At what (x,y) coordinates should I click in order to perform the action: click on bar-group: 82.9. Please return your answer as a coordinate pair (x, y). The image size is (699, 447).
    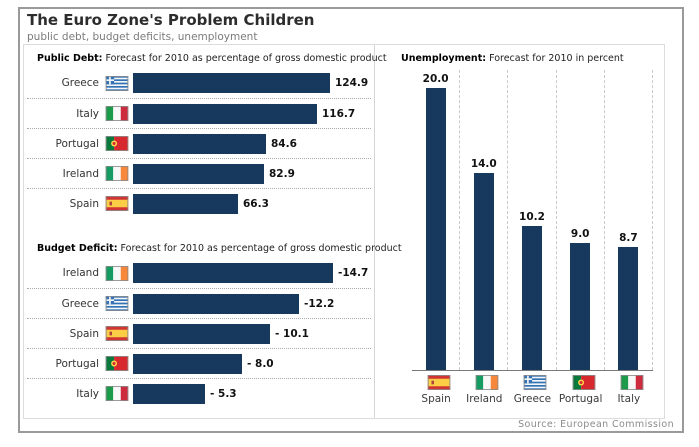
    Looking at the image, I should click on (214, 173).